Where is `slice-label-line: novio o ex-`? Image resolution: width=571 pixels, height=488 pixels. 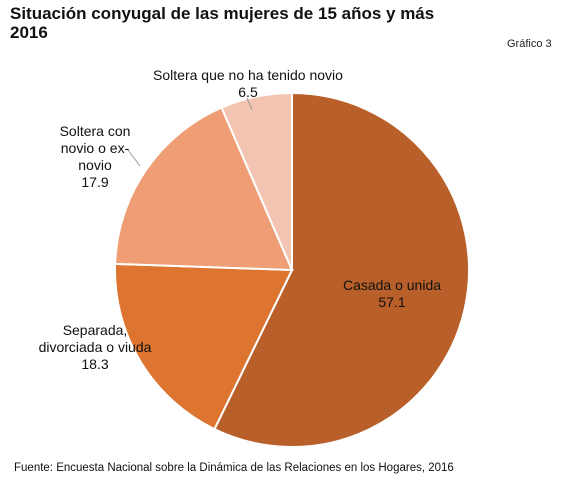
slice-label-line: novio o ex- is located at coordinates (95, 148).